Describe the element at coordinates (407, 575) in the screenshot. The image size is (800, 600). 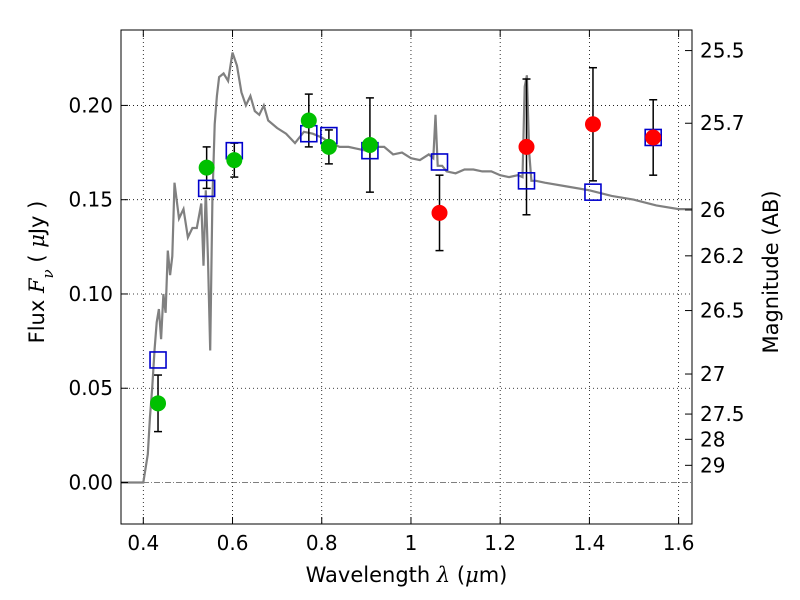
I see `x-axis-label: Wavelength λ (μm)` at that location.